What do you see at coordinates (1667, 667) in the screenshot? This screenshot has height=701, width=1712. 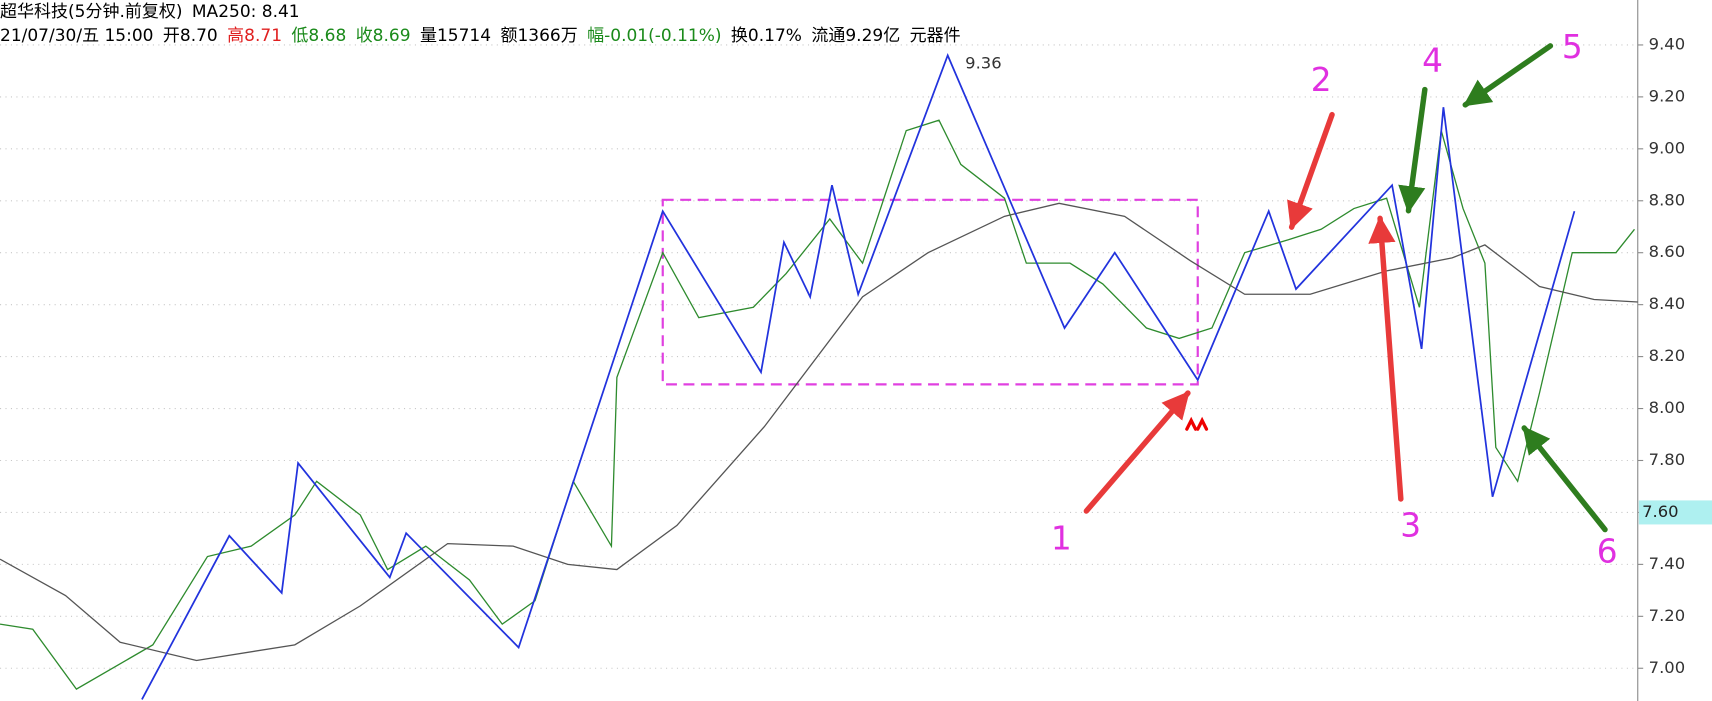 I see `y-tick-label: 7.00` at bounding box center [1667, 667].